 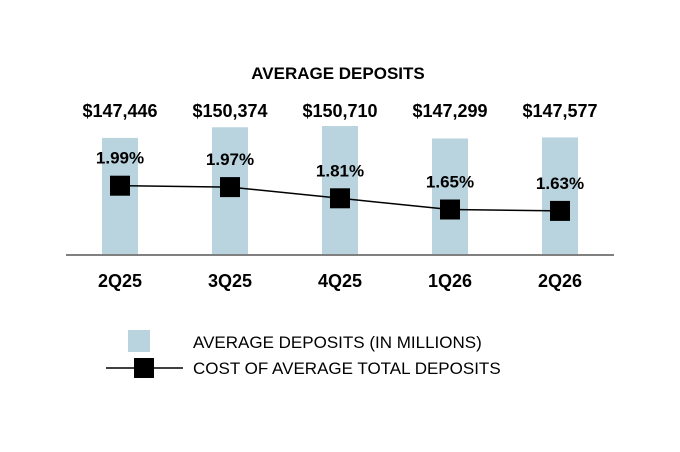 I want to click on legend-label-cost: COST OF AVERAGE TOTAL DEPOSITS, so click(x=347, y=368).